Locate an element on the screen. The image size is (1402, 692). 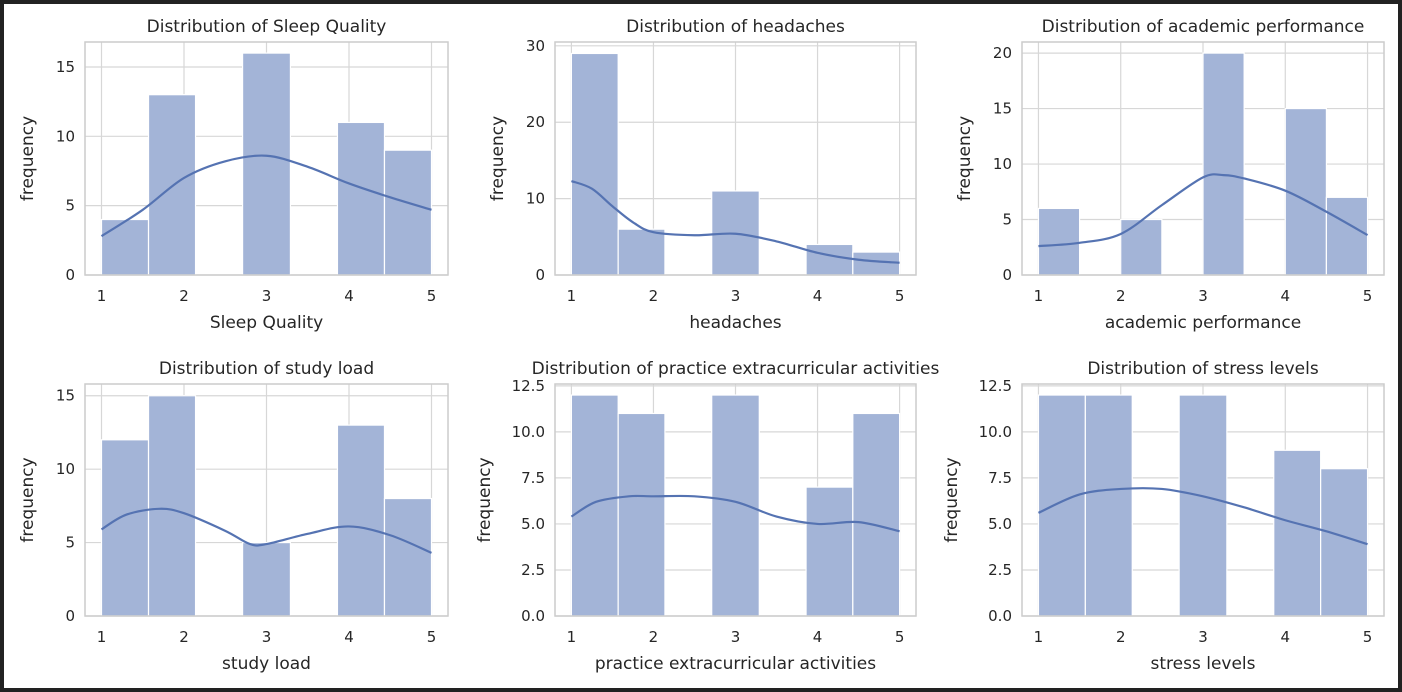
chart-title: Distribution of stress levels is located at coordinates (1203, 369).